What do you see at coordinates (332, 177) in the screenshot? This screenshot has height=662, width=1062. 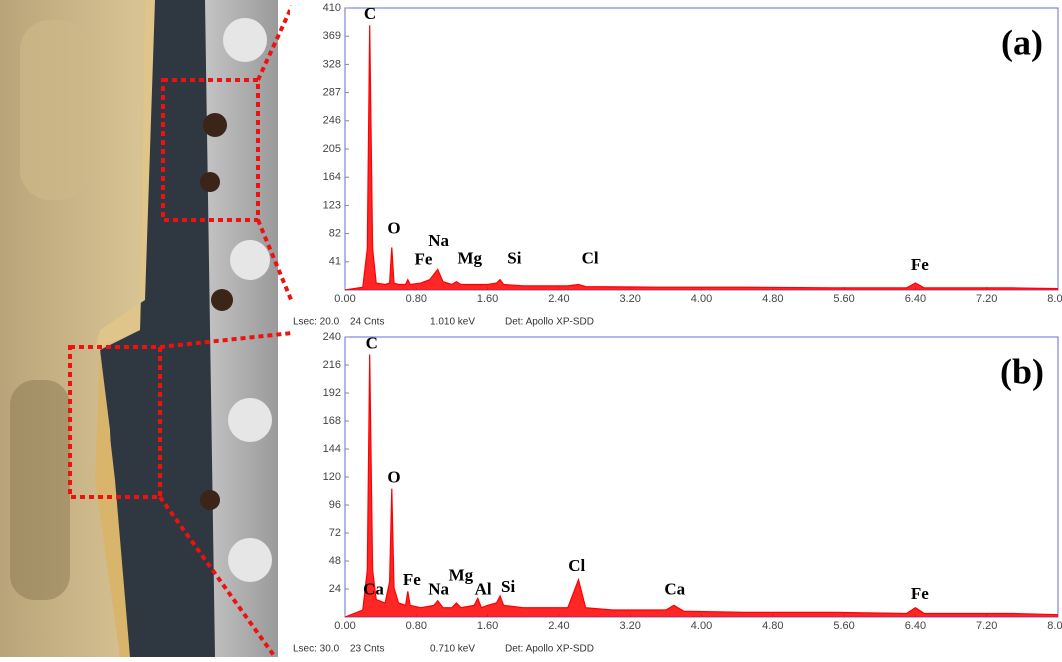 I see `y-tick-label: 164` at bounding box center [332, 177].